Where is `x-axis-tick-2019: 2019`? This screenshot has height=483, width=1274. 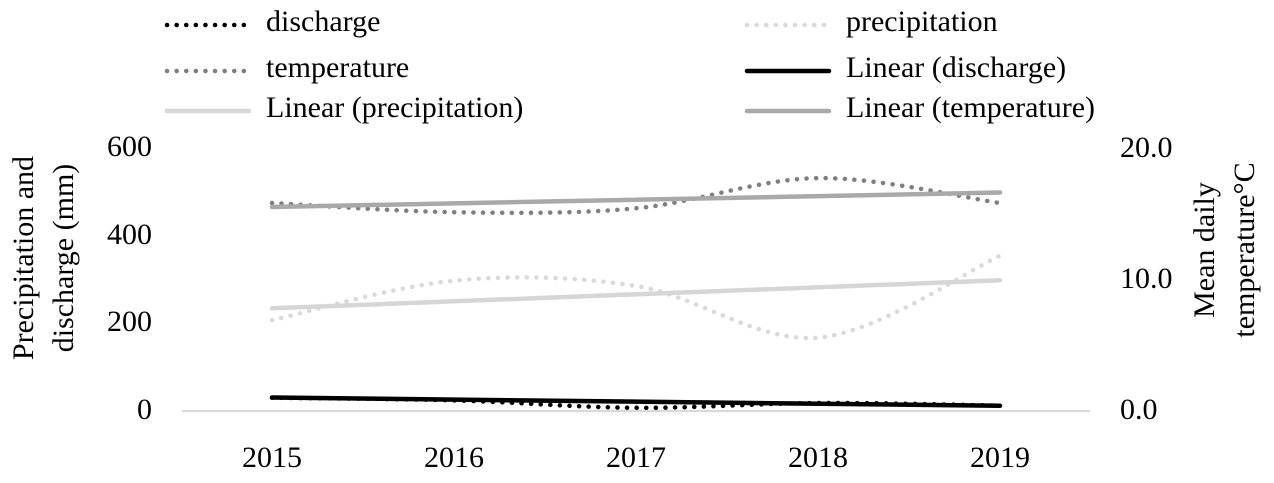 x-axis-tick-2019: 2019 is located at coordinates (1000, 457).